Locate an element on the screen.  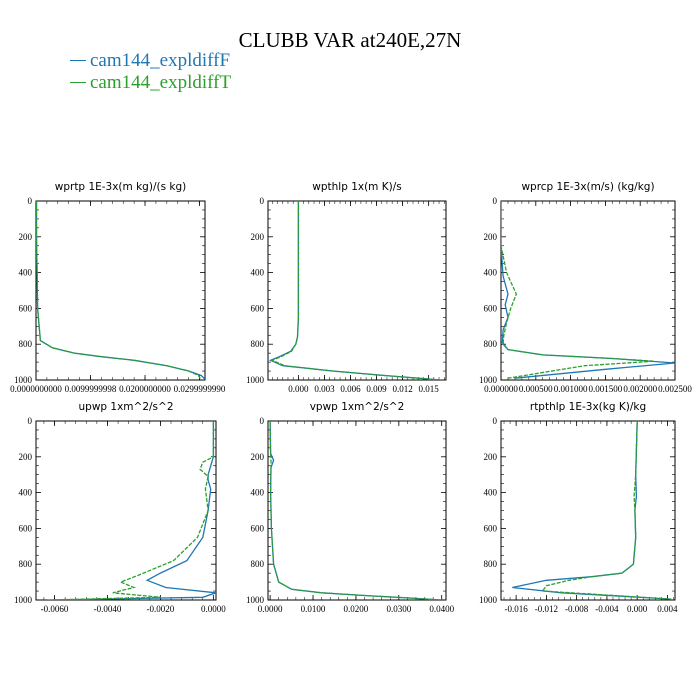
x-tick-label: 0.001500 is located at coordinates (606, 389).